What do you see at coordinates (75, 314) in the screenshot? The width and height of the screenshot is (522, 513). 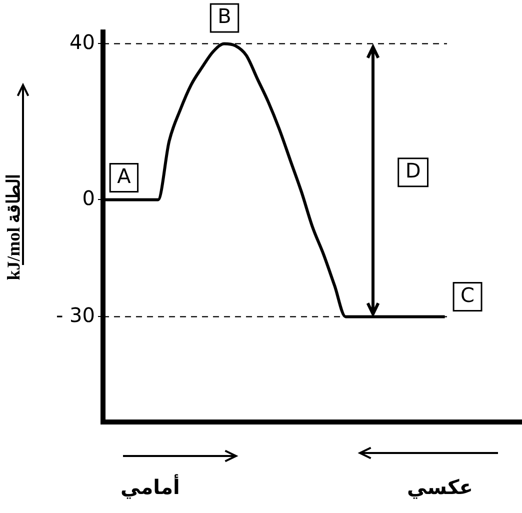 I see `y-tick-label: - 30` at bounding box center [75, 314].